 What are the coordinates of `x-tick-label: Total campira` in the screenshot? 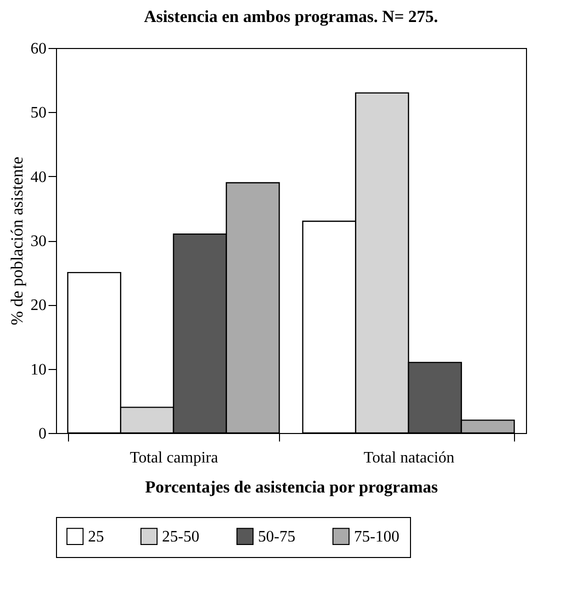 It's located at (174, 458).